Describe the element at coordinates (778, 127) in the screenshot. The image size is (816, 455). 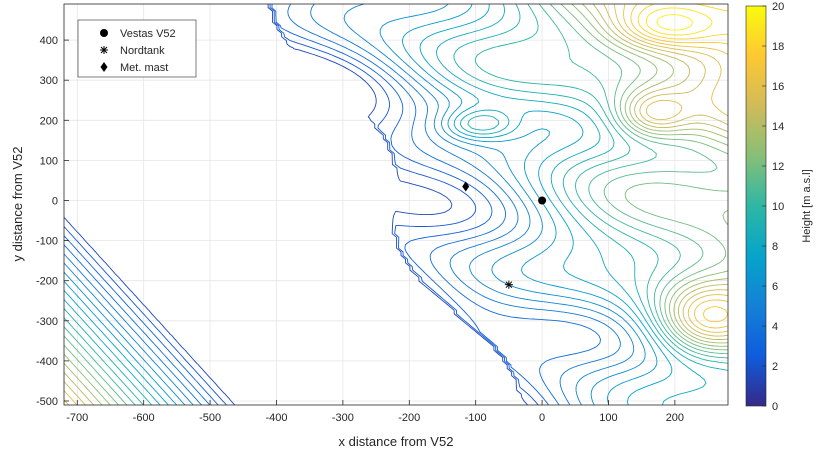
I see `colorbar-tick-label: 14` at that location.